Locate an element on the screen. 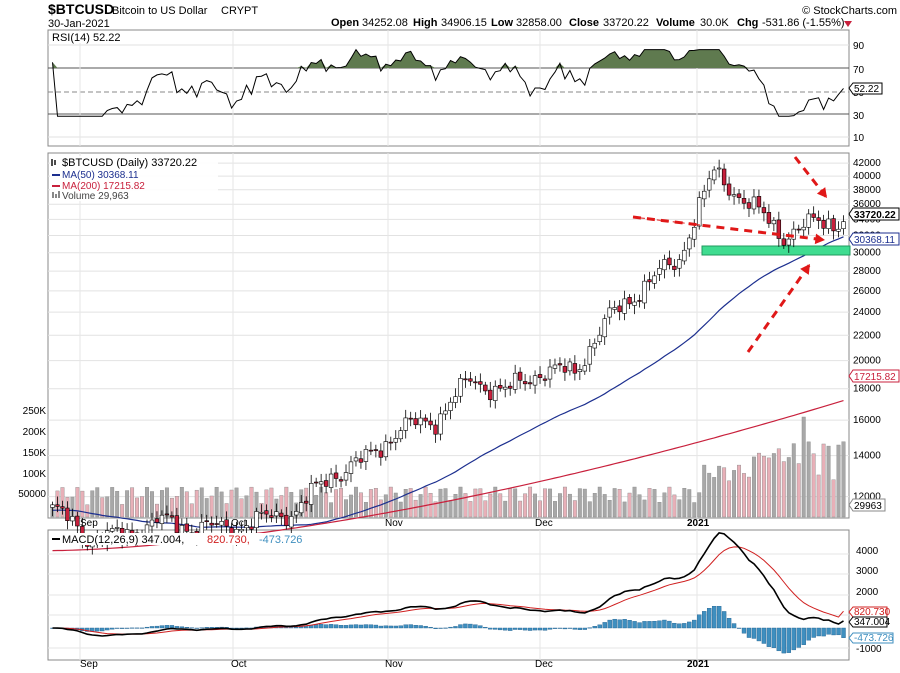  price-tick: 36000 is located at coordinates (867, 204).